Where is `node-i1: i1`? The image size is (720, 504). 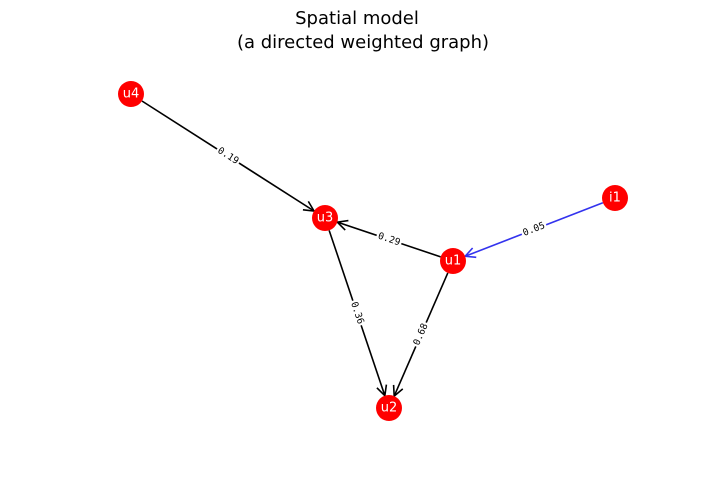 node-i1: i1 is located at coordinates (615, 198).